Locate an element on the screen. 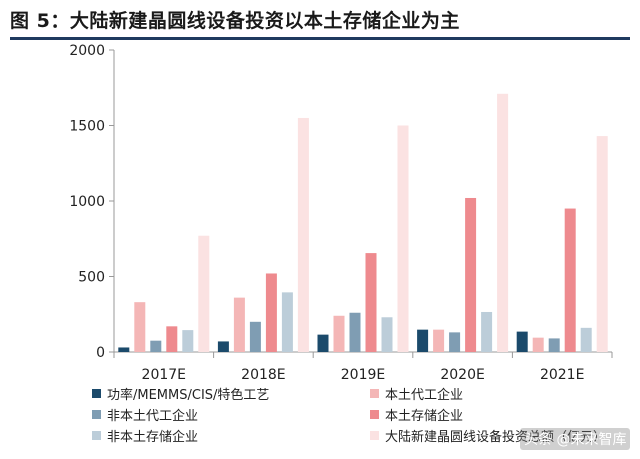 This screenshot has width=640, height=459. legend-item: 功率/MEMMS/CIS/特色工艺 is located at coordinates (180, 393).